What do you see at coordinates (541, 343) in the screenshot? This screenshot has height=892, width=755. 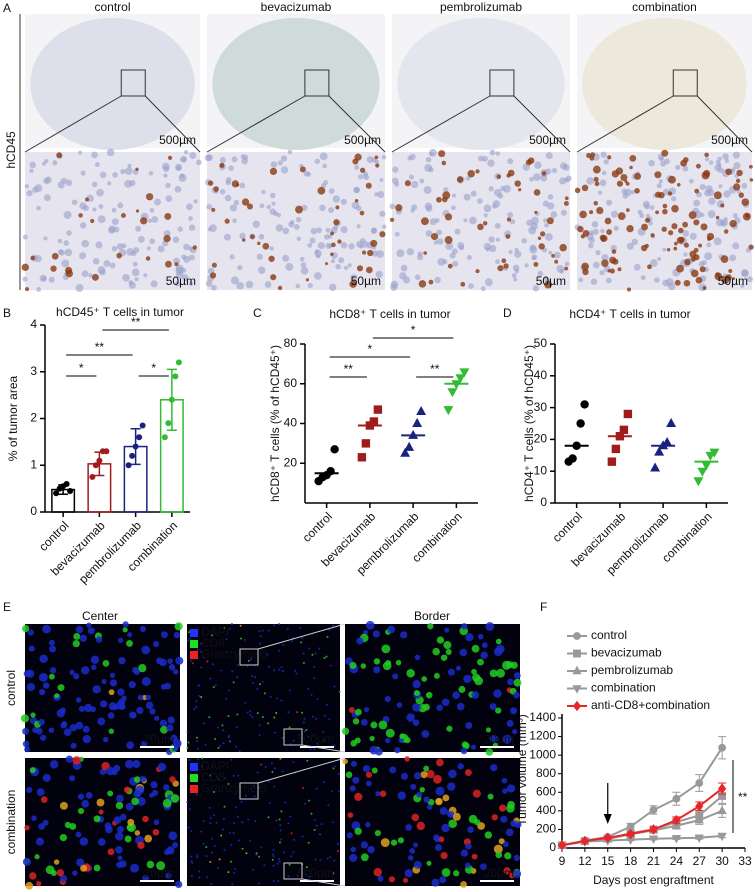 I see `y-tick-label: 50` at bounding box center [541, 343].